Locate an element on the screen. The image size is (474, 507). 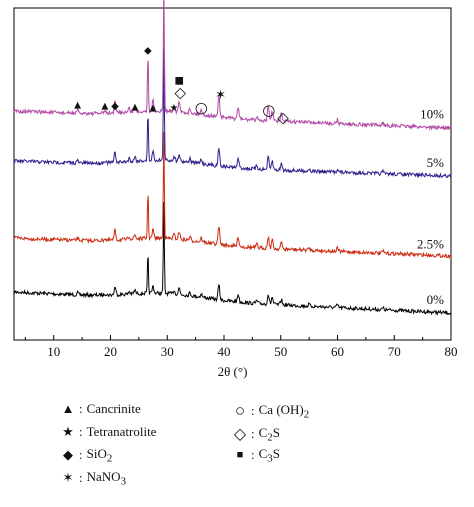
hollow-diamond-icon: ◇ is located at coordinates (240, 434).